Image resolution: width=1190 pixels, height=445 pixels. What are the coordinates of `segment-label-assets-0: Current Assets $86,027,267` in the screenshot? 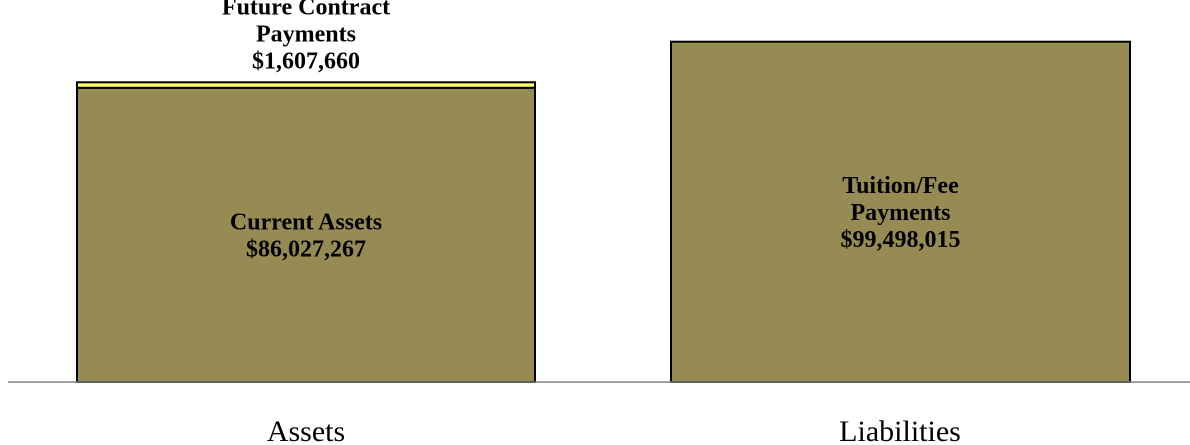 It's located at (306, 235).